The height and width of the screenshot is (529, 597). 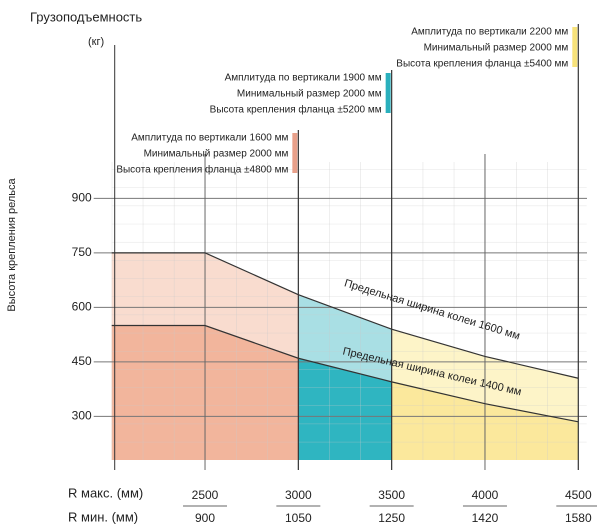 I want to click on annotation-text: Высота крепления фланца ±5200 мм, so click(x=296, y=110).